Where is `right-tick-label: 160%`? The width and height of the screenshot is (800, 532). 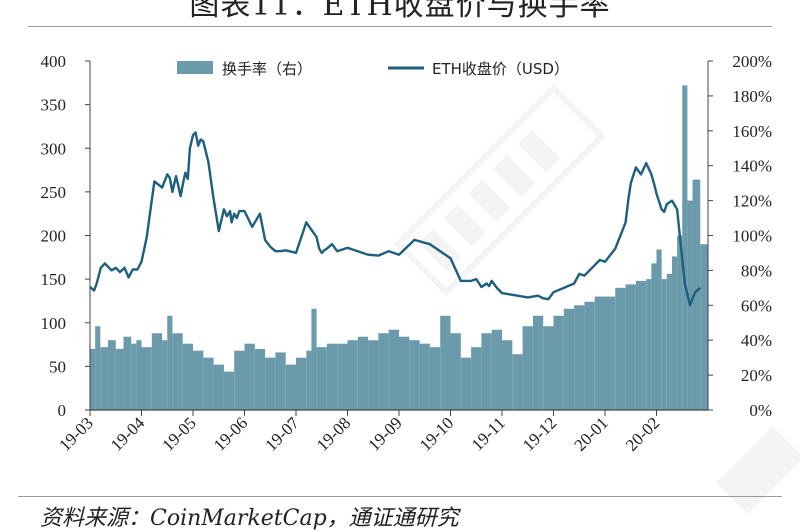 right-tick-label: 160% is located at coordinates (752, 131).